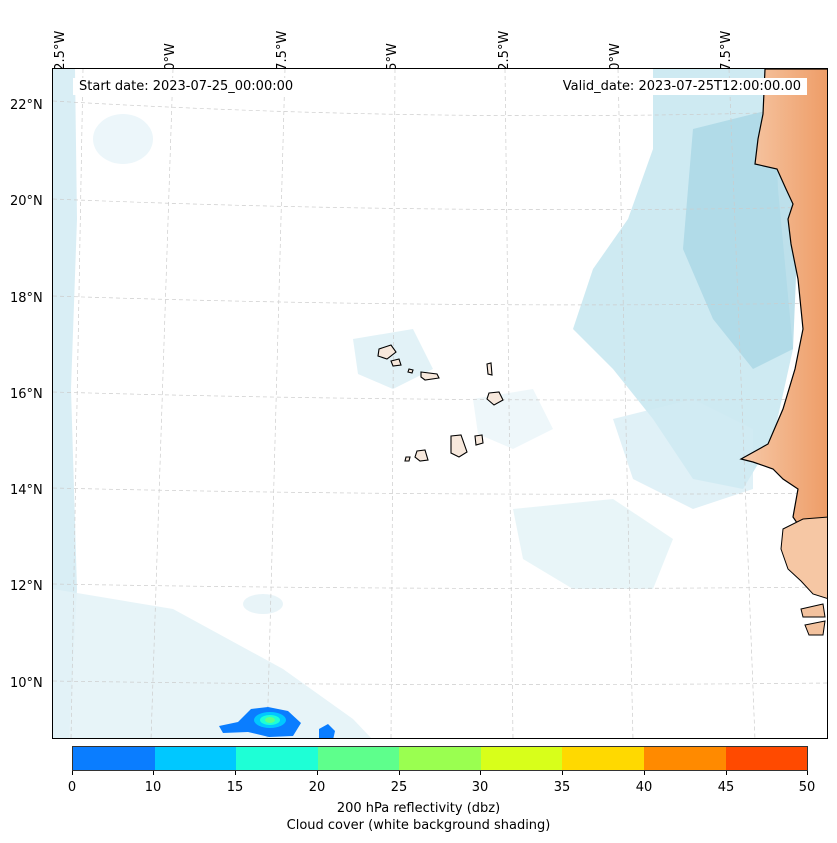  I want to click on lat-label-18n: 18°N, so click(26, 298).